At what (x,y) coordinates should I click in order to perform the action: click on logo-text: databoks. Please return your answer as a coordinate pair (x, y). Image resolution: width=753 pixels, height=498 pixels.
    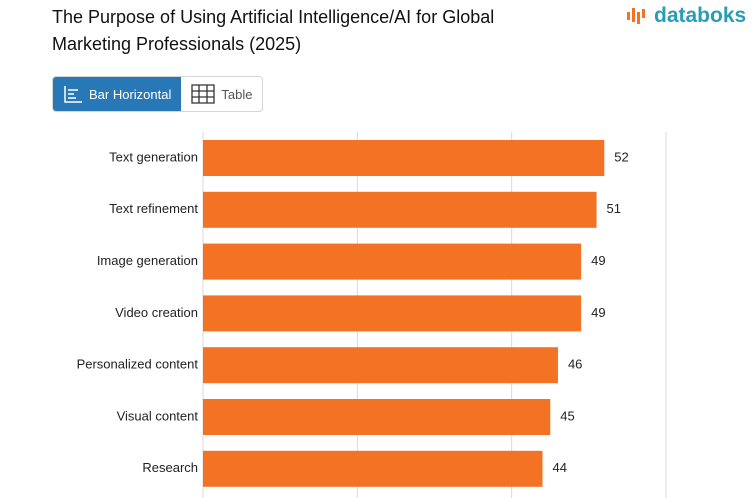
    Looking at the image, I should click on (700, 15).